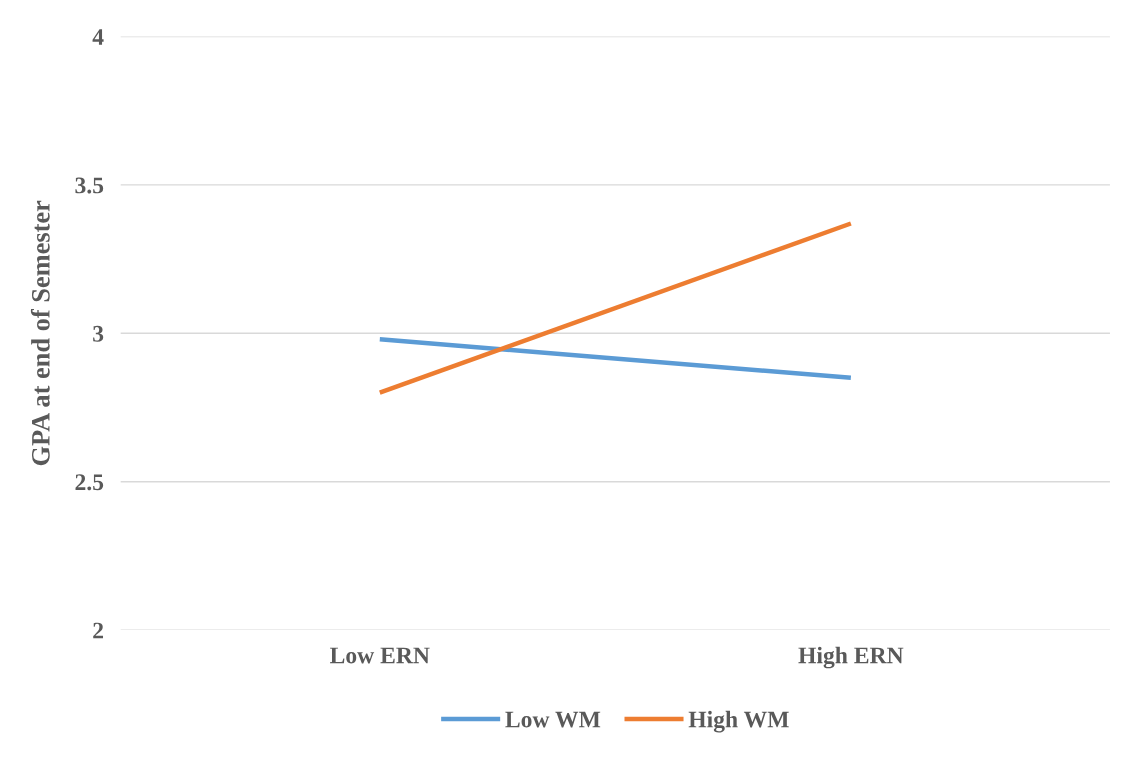 Image resolution: width=1128 pixels, height=761 pixels. I want to click on y-tick-label: 3.5, so click(89, 185).